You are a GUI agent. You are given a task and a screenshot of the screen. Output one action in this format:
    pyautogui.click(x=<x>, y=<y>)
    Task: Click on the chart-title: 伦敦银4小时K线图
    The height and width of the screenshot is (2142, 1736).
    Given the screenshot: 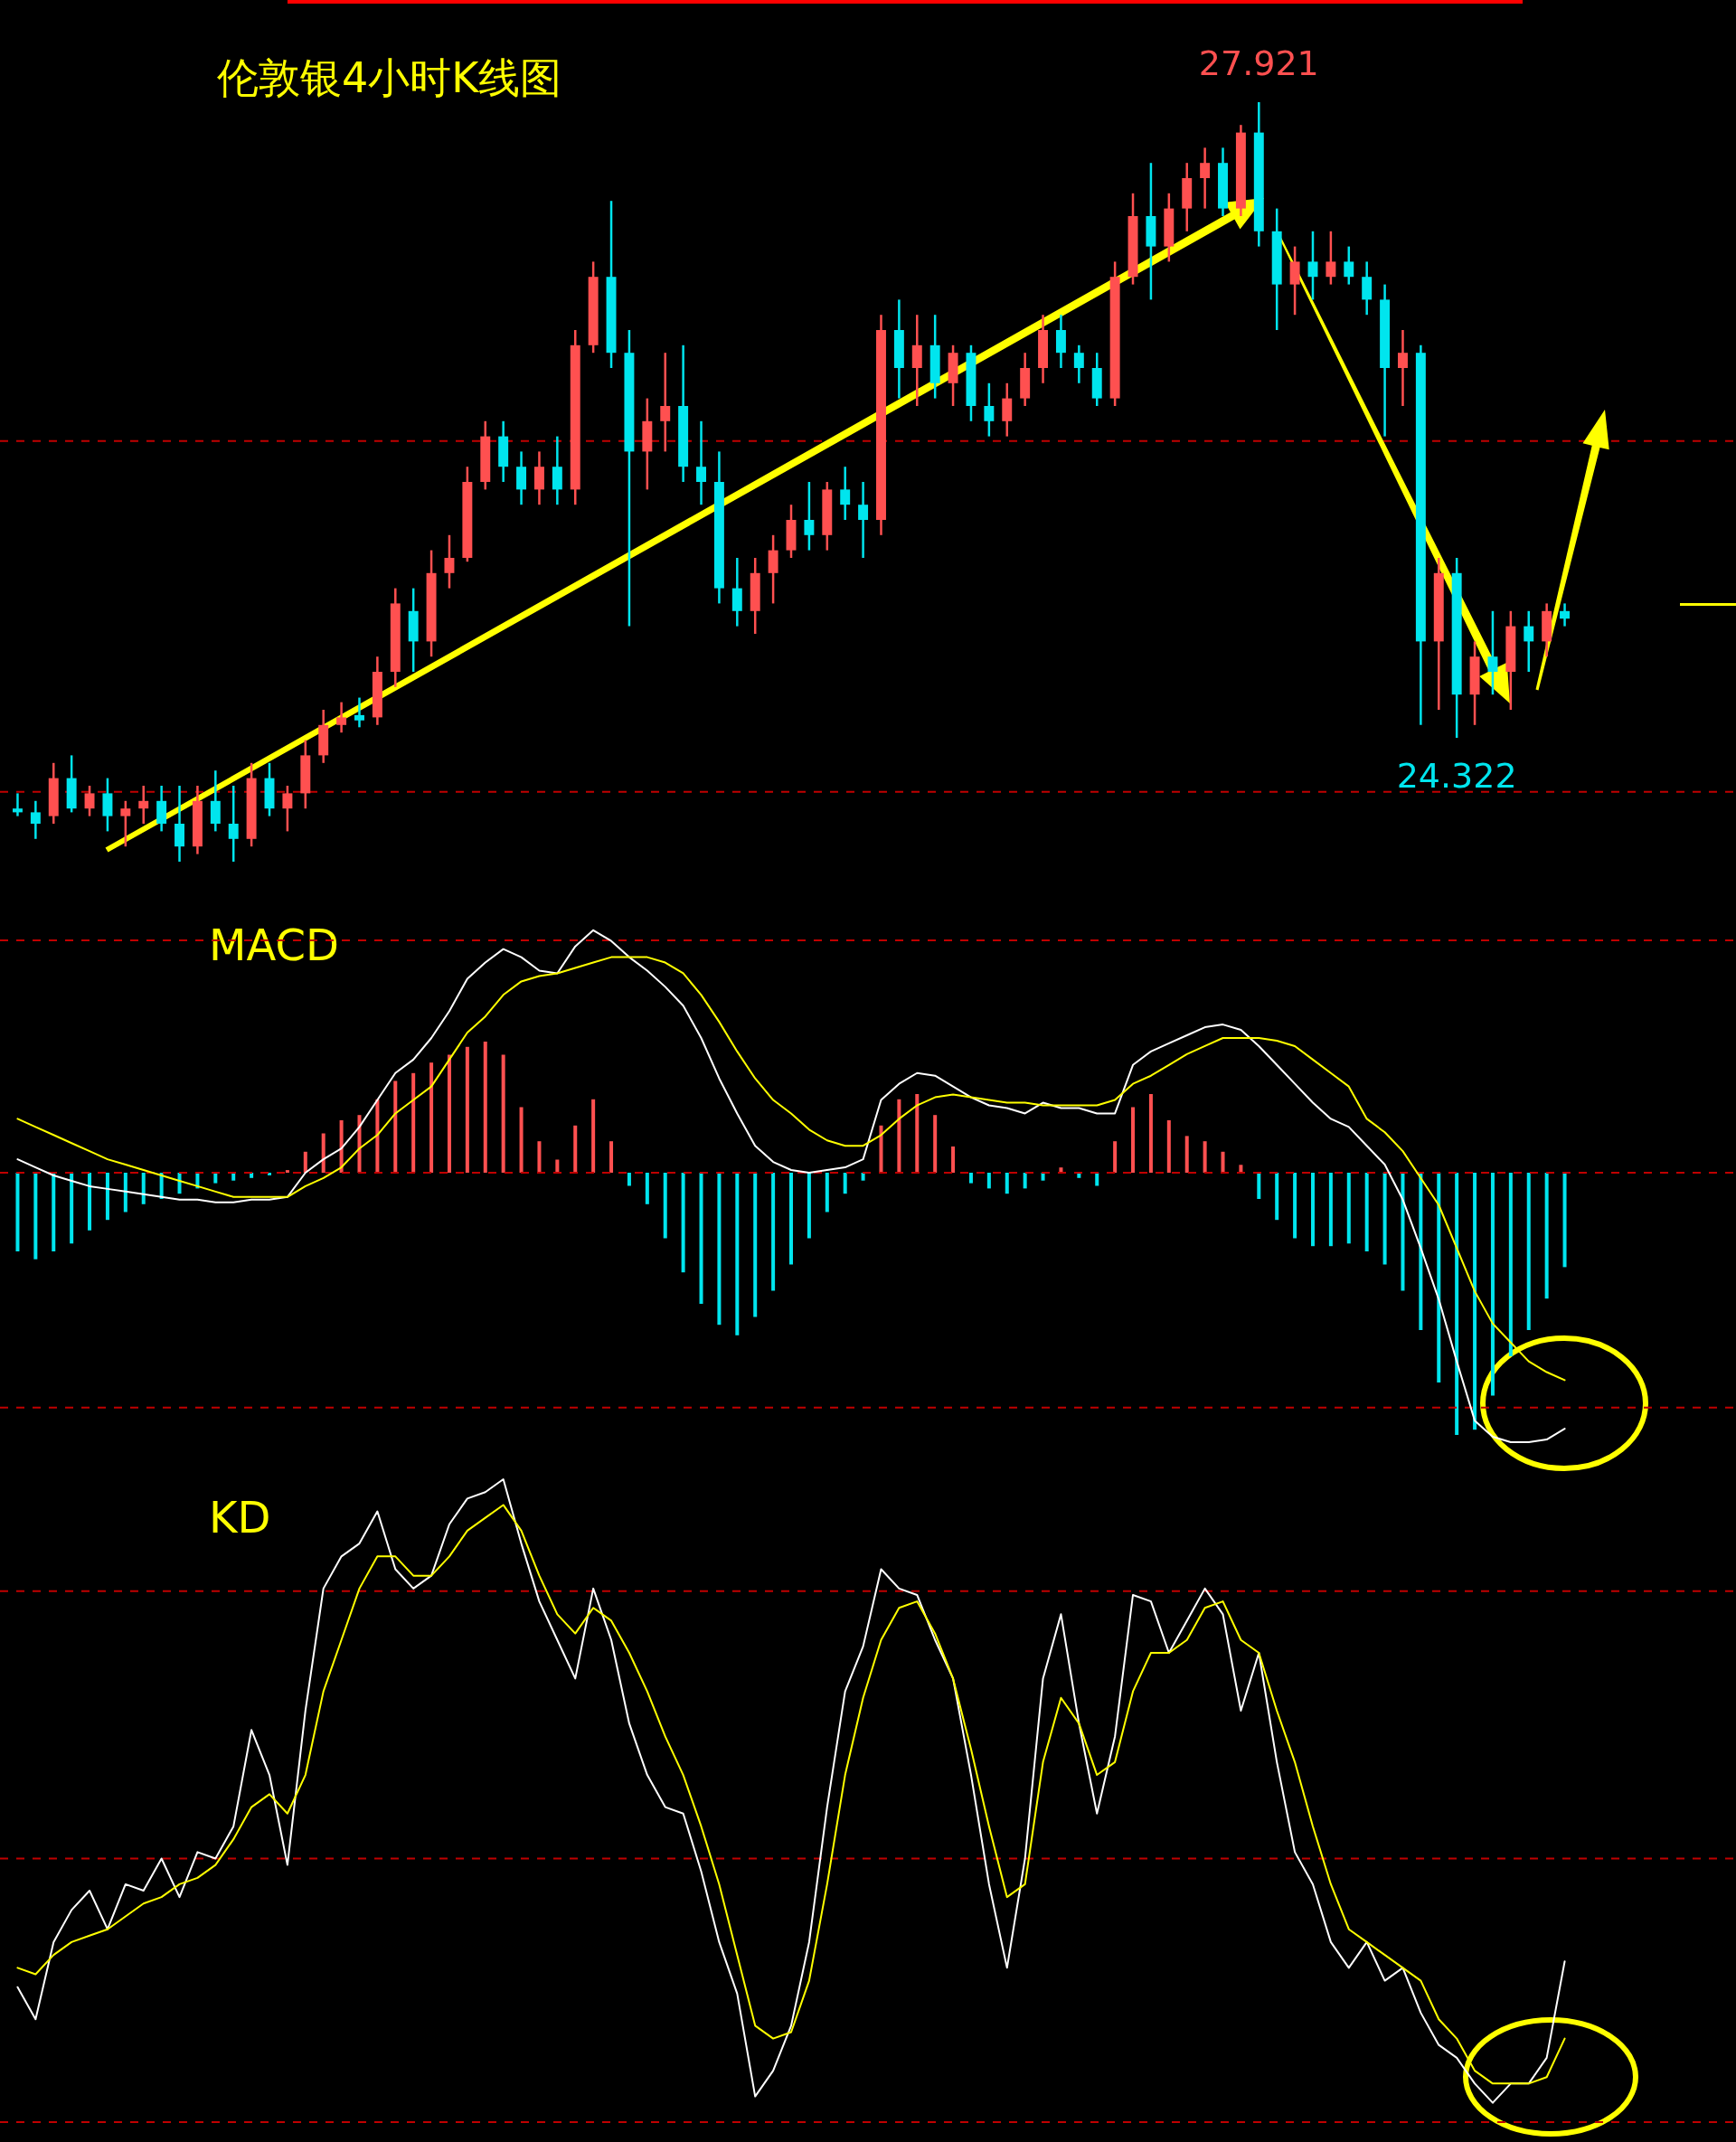 What is the action you would take?
    pyautogui.click(x=390, y=77)
    